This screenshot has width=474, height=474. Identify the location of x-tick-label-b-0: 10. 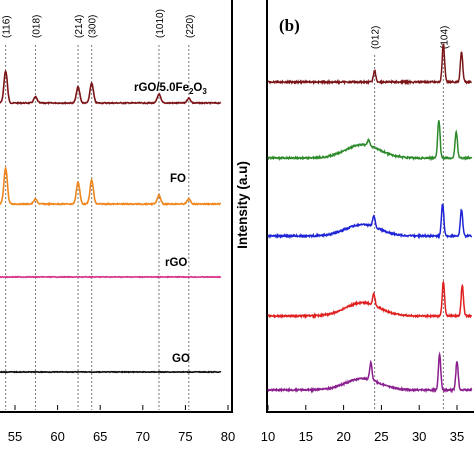
(268, 436).